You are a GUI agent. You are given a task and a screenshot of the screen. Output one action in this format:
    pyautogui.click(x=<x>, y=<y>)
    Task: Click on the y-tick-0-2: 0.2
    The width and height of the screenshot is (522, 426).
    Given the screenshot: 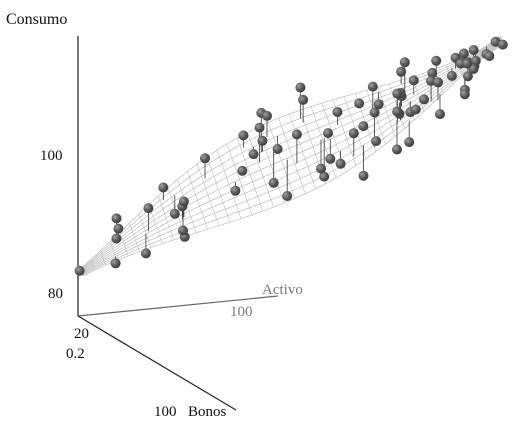 What is the action you would take?
    pyautogui.click(x=75, y=354)
    